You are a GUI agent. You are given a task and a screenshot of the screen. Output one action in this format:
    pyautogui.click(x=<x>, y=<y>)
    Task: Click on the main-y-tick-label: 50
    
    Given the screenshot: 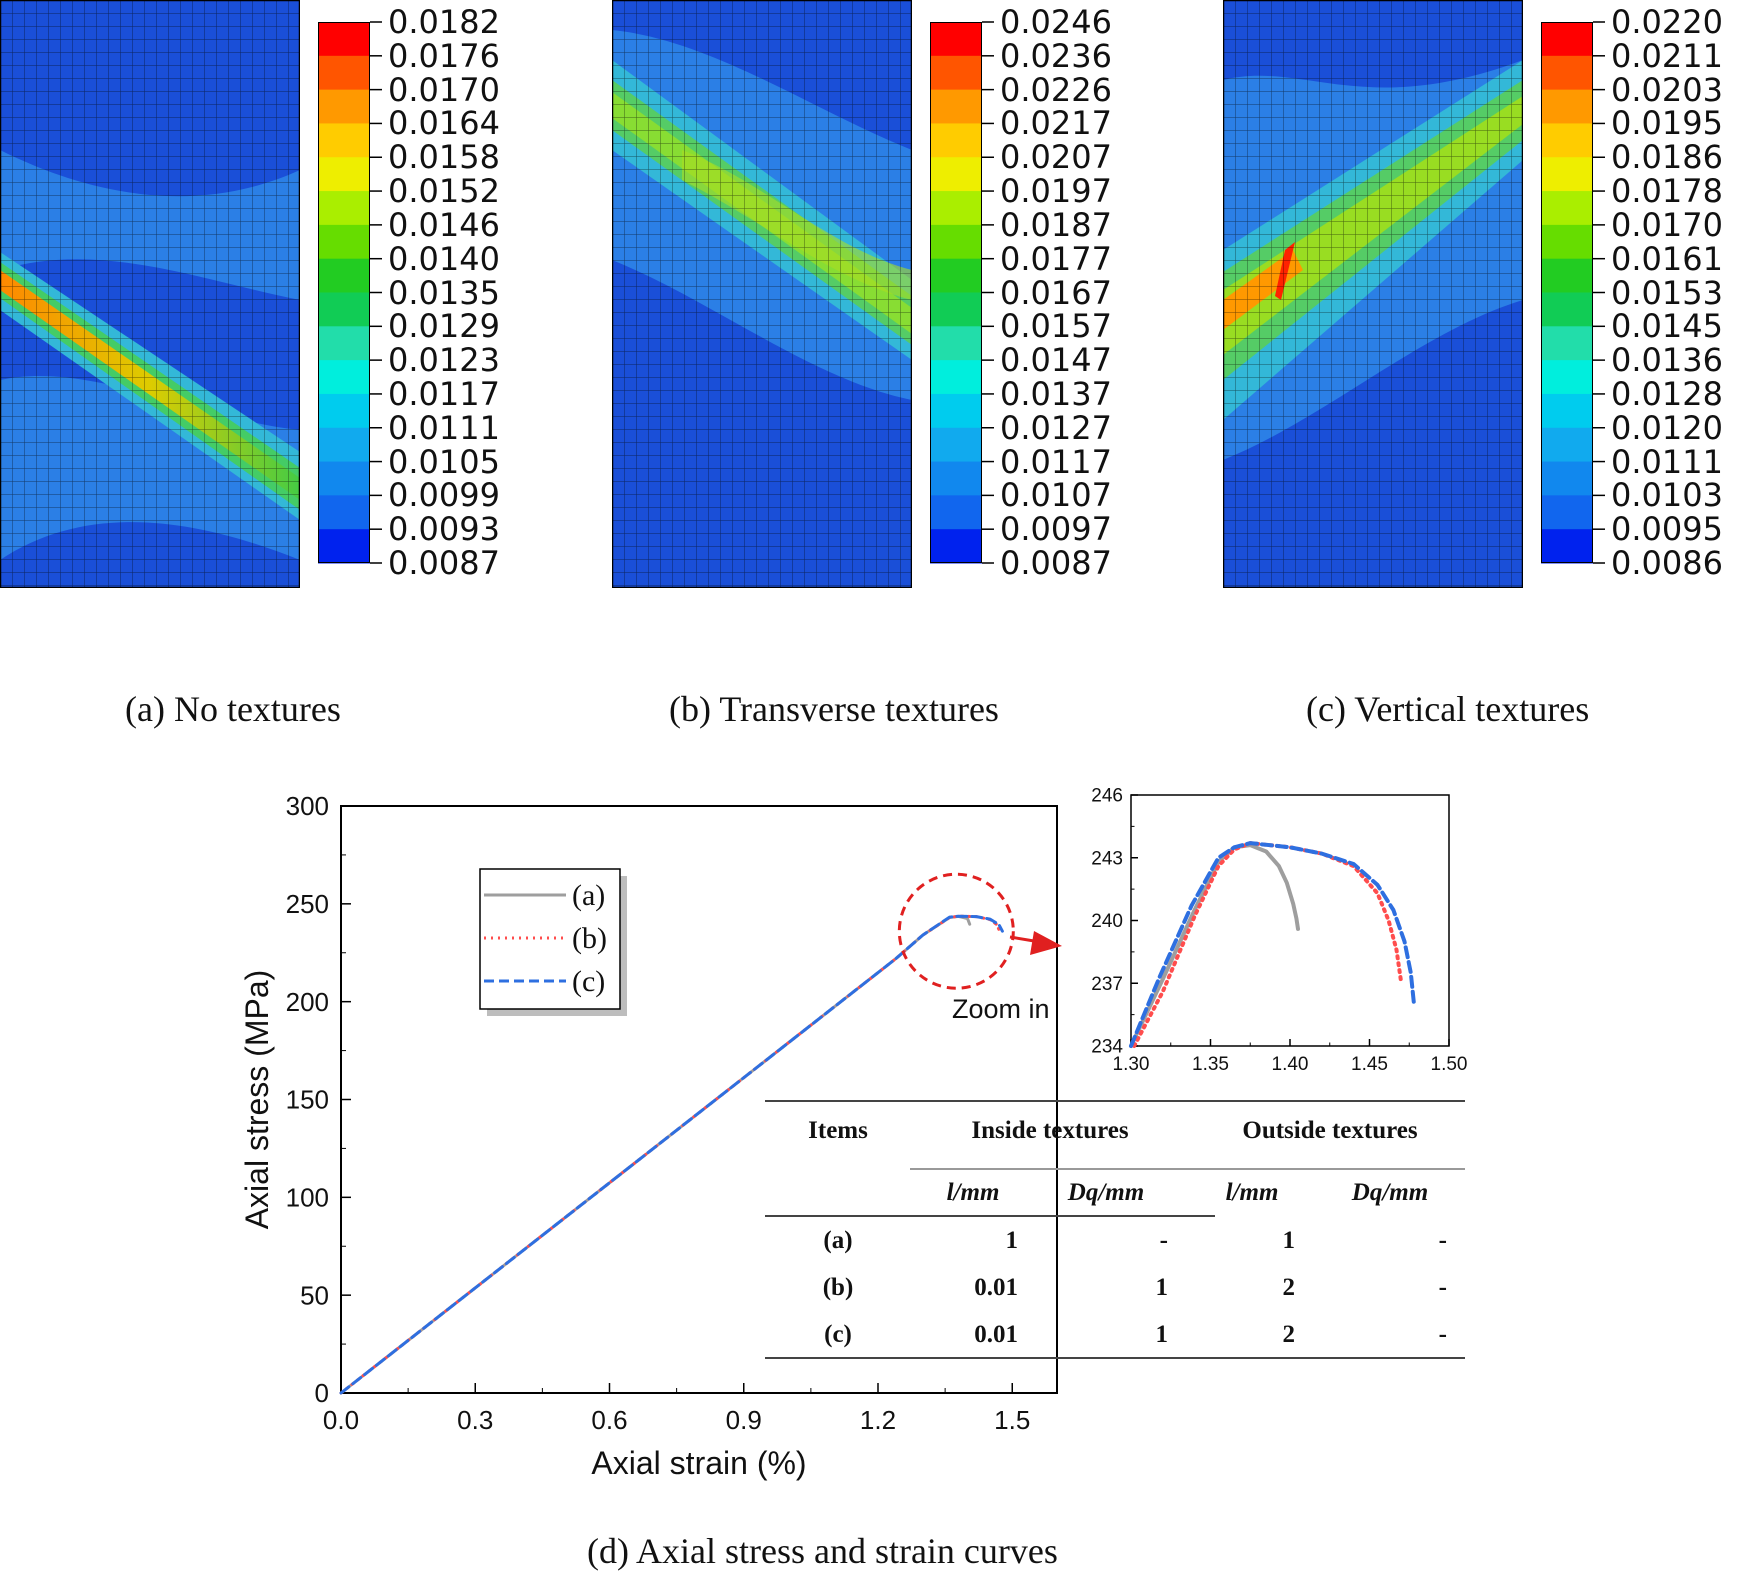 What is the action you would take?
    pyautogui.click(x=314, y=1295)
    